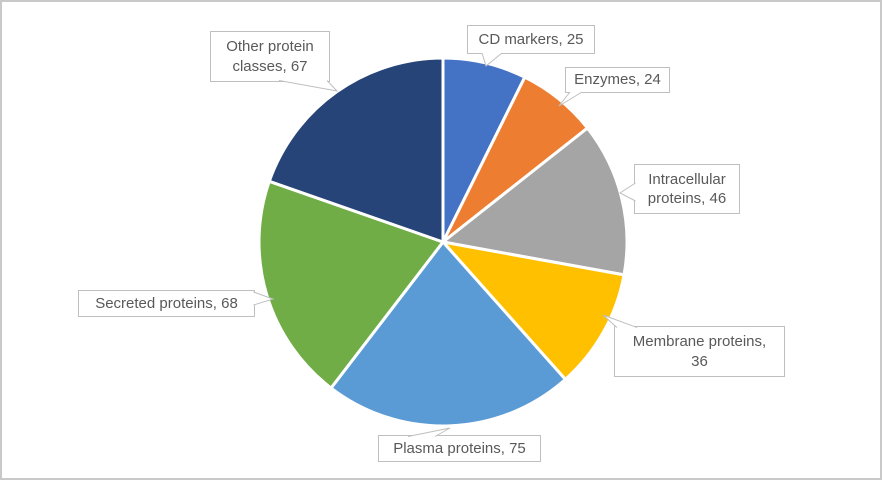 Image resolution: width=882 pixels, height=480 pixels. I want to click on data-label-text: Plasma proteins, 75, so click(459, 448).